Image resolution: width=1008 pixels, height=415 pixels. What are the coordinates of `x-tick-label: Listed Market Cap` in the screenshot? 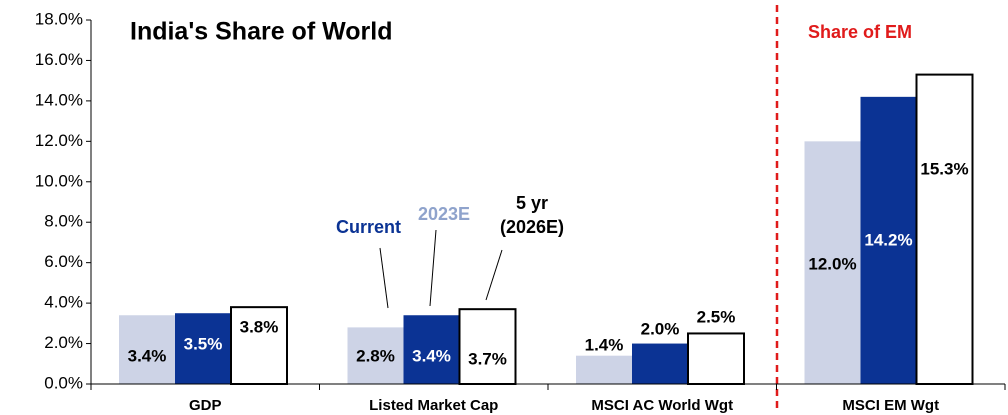 It's located at (433, 405).